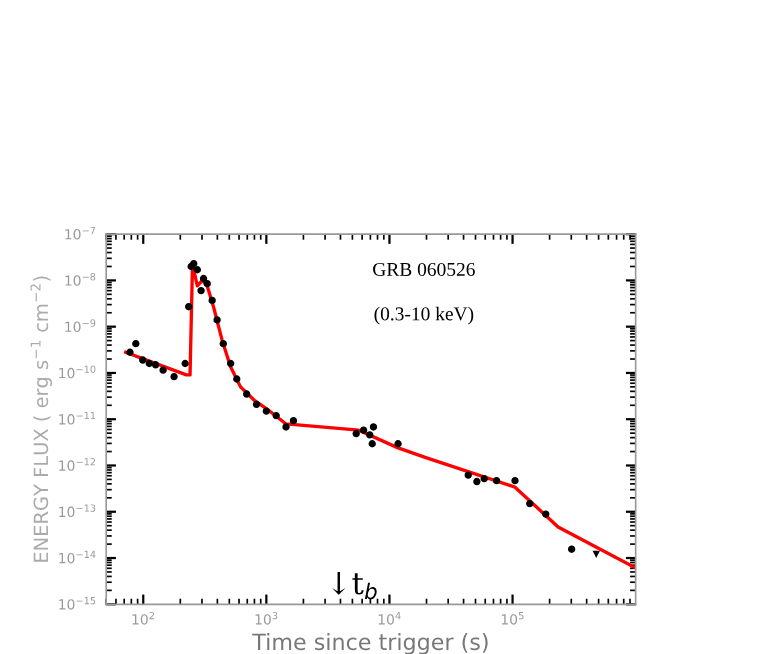  What do you see at coordinates (41, 419) in the screenshot?
I see `y-axis-title: ENERGY FLUX ( erg s$^{−1}$ cm$^{−2}$)` at bounding box center [41, 419].